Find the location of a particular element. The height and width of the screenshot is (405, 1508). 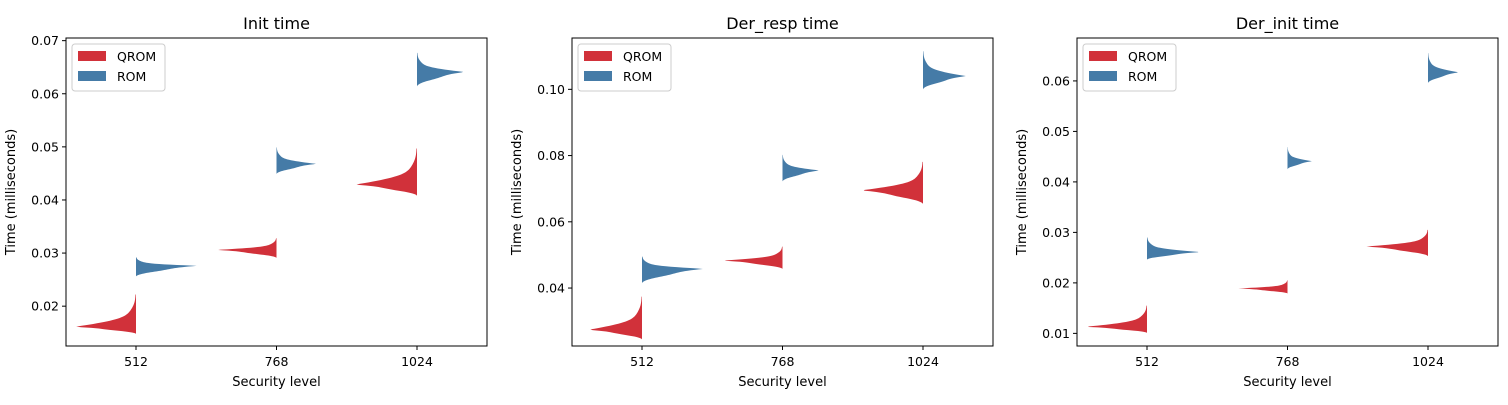

chart-title: Init time is located at coordinates (276, 23).